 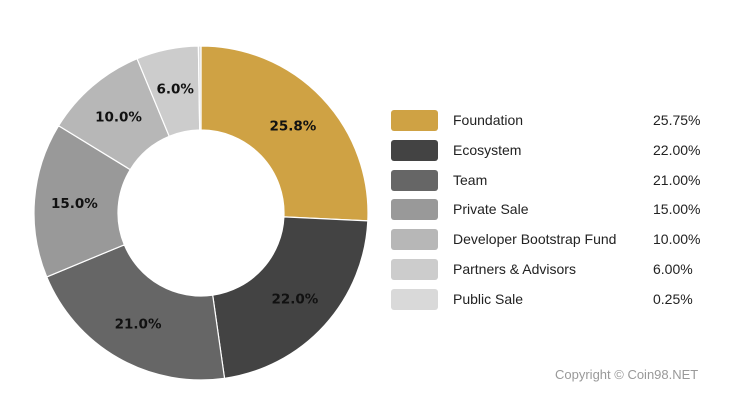 I want to click on slice-public-sale, so click(x=199, y=88).